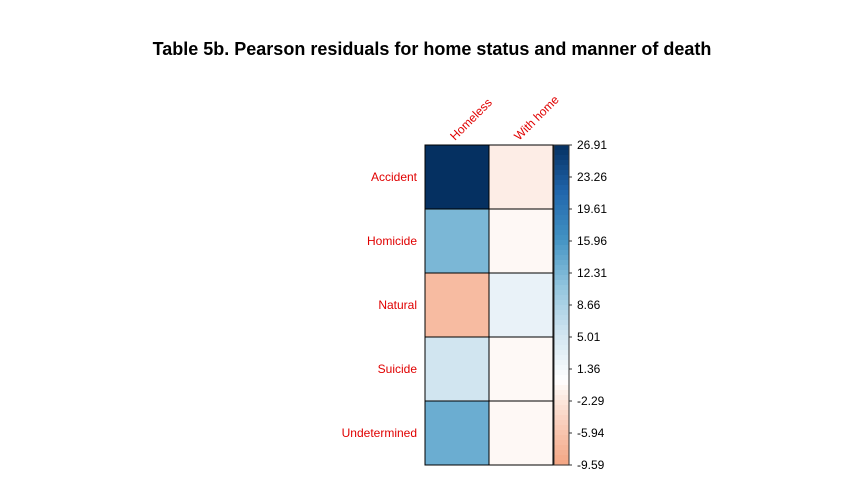 The height and width of the screenshot is (480, 864). Describe the element at coordinates (591, 465) in the screenshot. I see `colorbar-tick-label: -9.59` at that location.